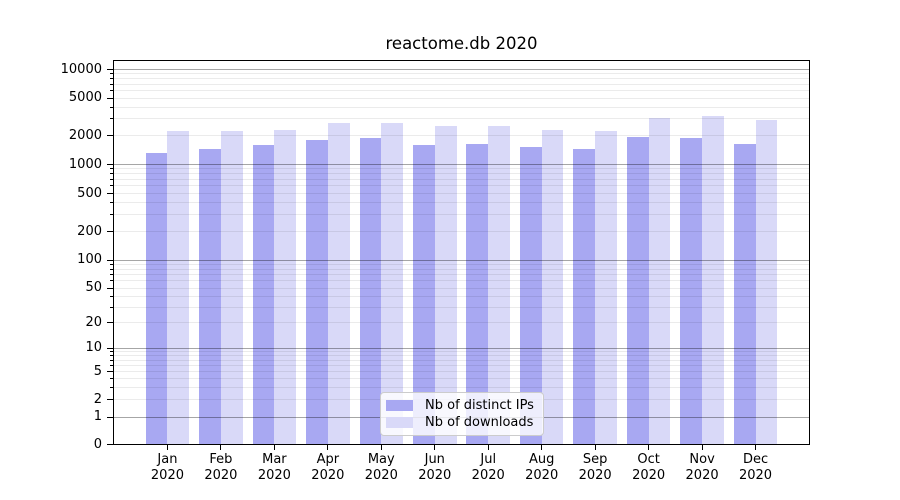  What do you see at coordinates (541, 459) in the screenshot?
I see `x-label-month: Aug` at bounding box center [541, 459].